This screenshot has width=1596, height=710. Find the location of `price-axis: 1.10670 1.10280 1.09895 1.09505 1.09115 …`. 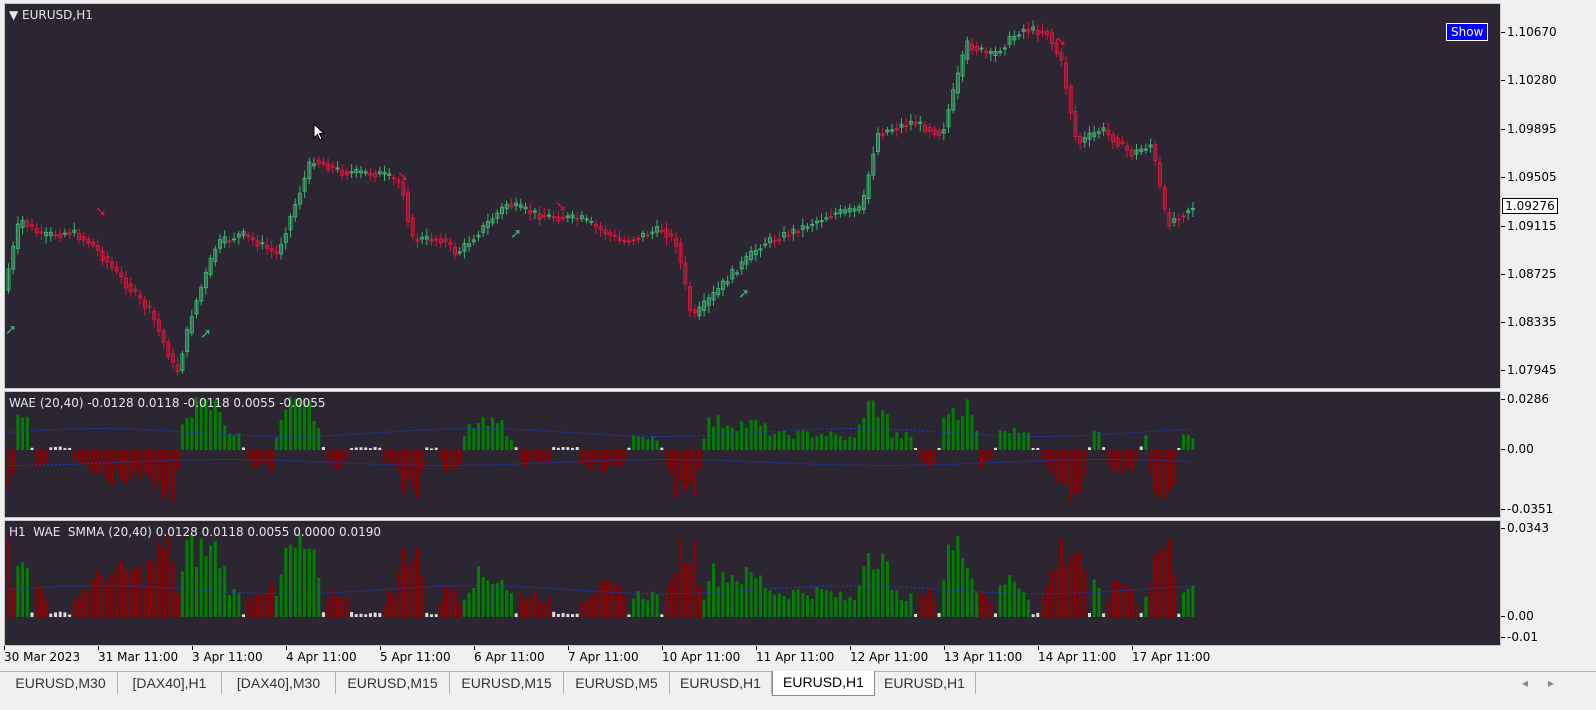

price-axis: 1.10670 1.10280 1.09895 1.09505 1.09115 … is located at coordinates (1548, 196).